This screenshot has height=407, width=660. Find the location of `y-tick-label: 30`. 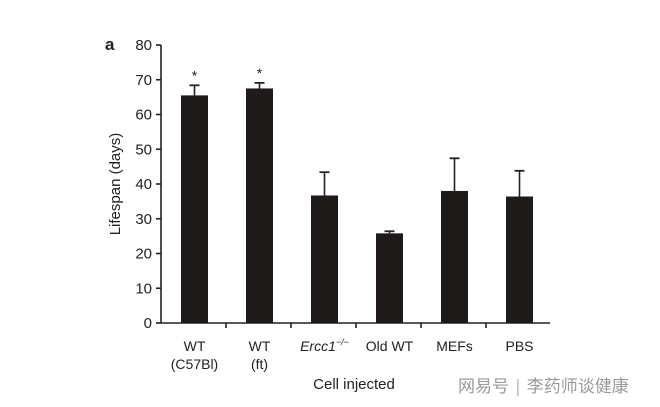

y-tick-label: 30 is located at coordinates (143, 219).